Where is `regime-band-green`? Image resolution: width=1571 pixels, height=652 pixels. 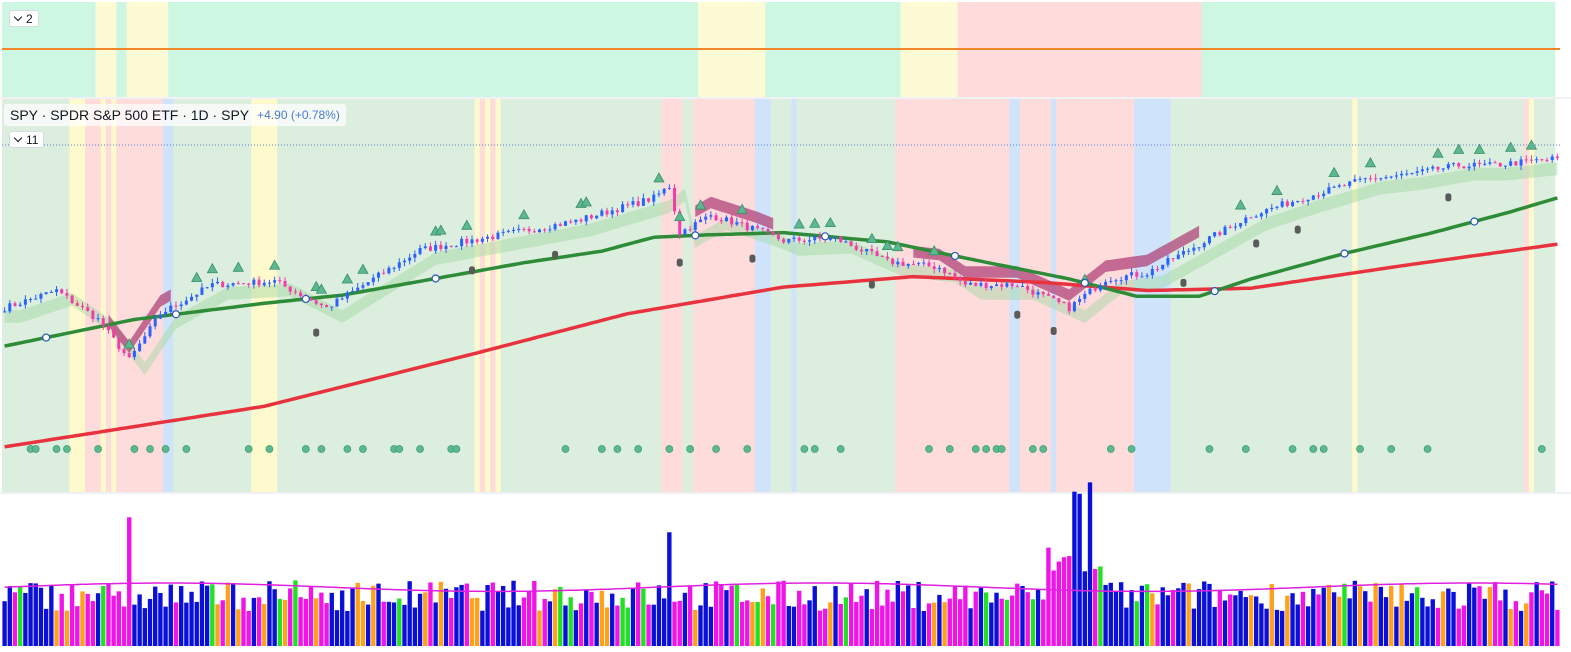
regime-band-green is located at coordinates (781, 295).